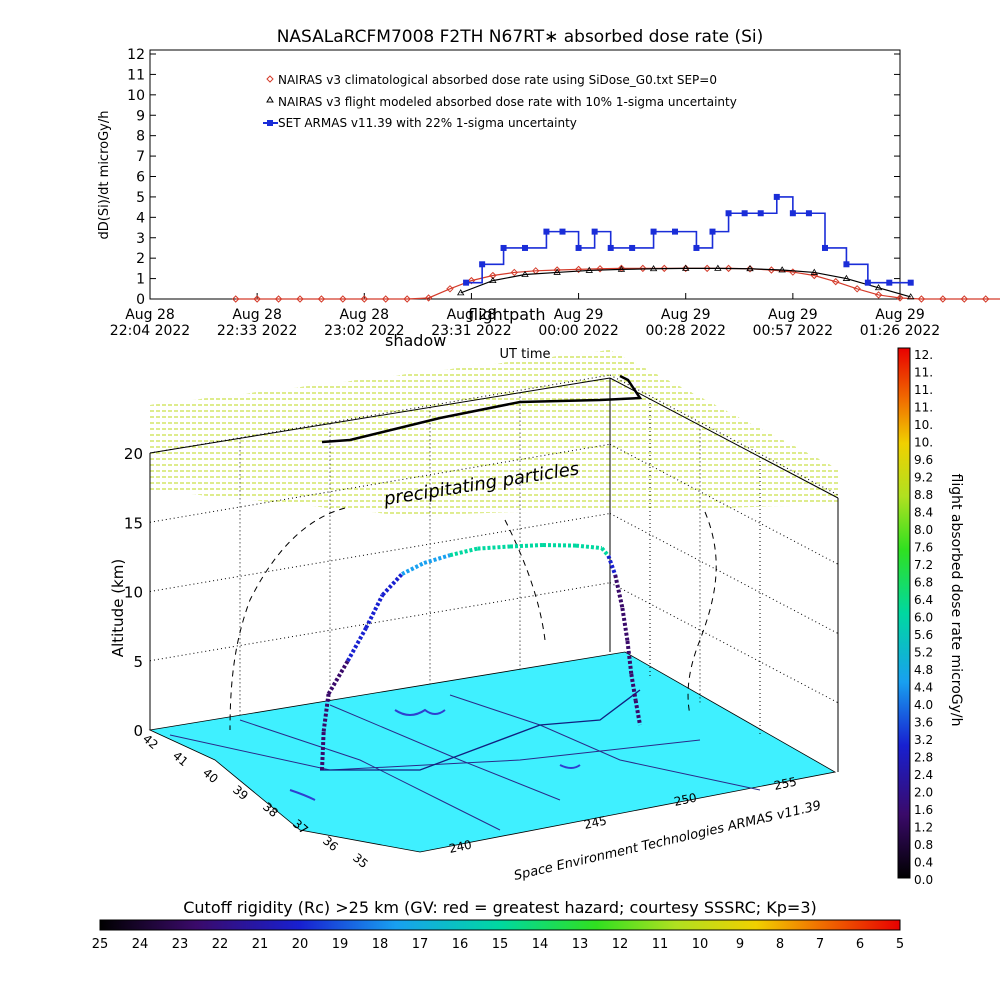 The width and height of the screenshot is (1000, 1000). I want to click on cutoff-rigidity-colorbar-tick: 24, so click(140, 944).